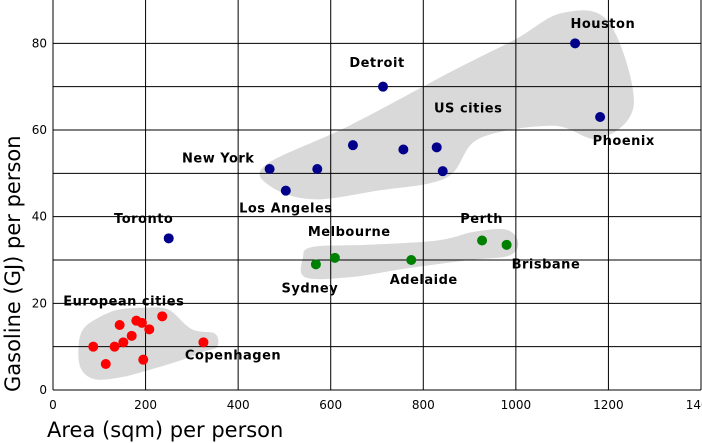 The height and width of the screenshot is (443, 702). What do you see at coordinates (424, 280) in the screenshot?
I see `annotation-label: Adelaide` at bounding box center [424, 280].